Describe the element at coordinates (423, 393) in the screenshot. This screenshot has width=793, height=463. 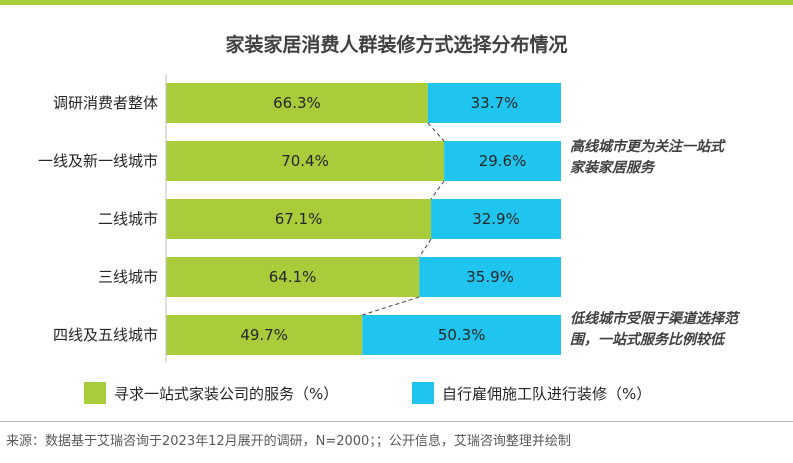
I see `legend-swatch-series2` at that location.